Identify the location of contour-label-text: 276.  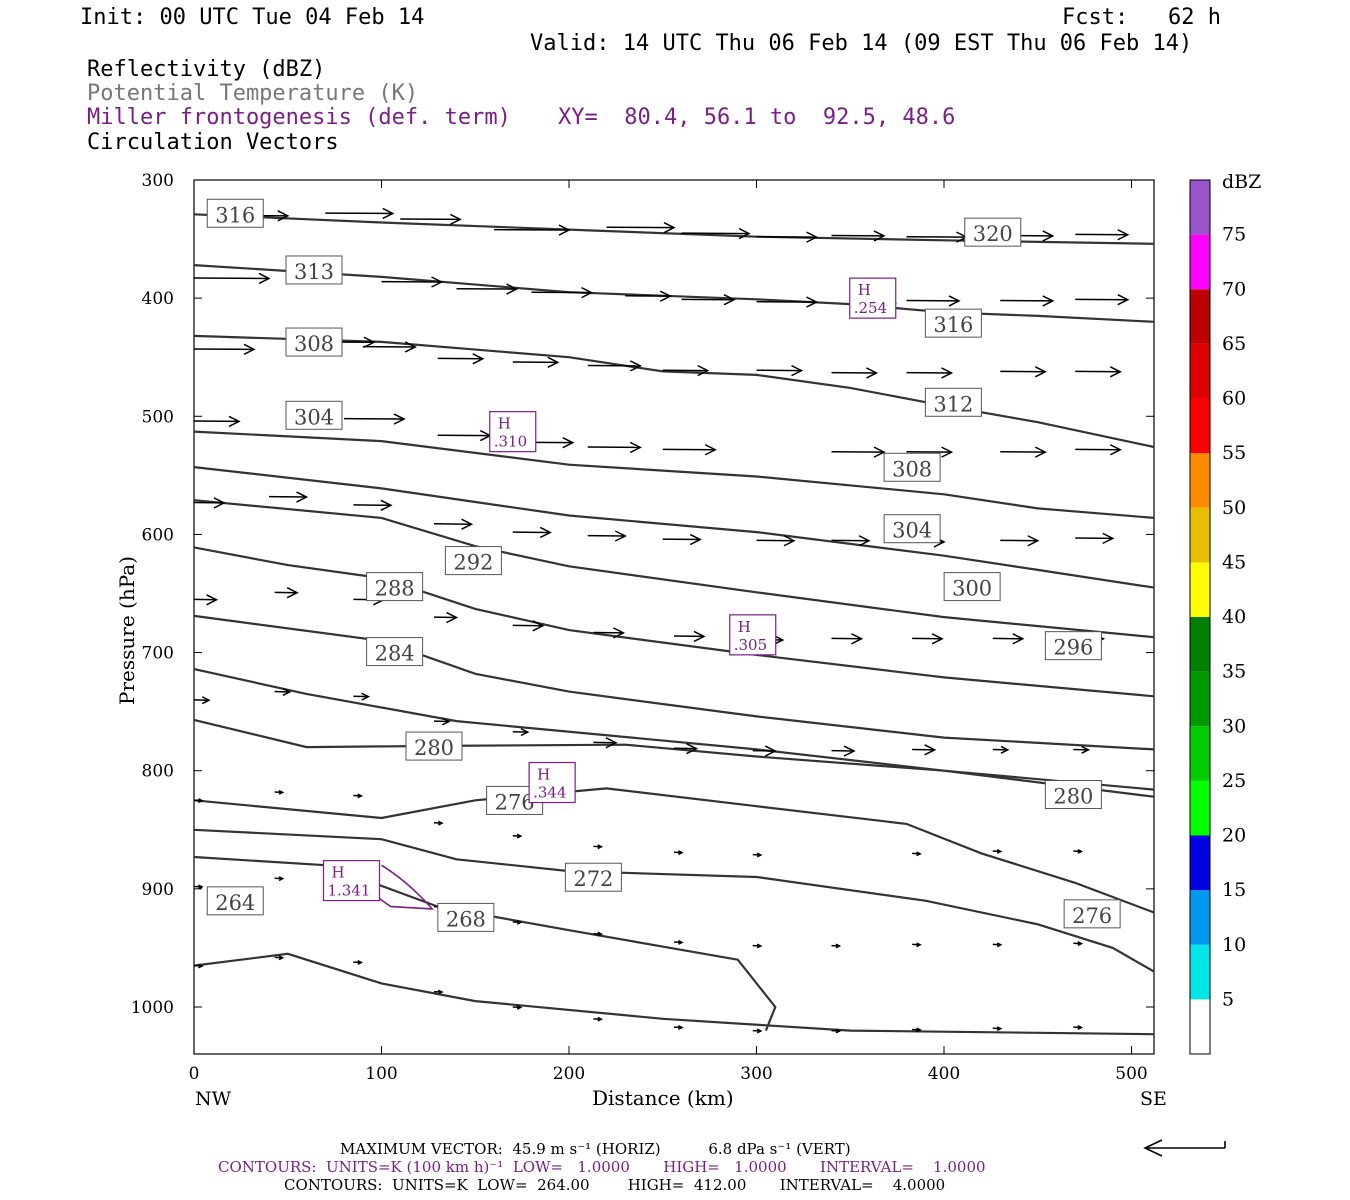
(1092, 916).